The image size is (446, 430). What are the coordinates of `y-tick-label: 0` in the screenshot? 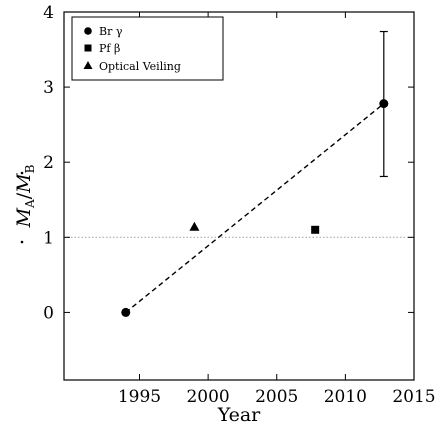 It's located at (48, 313).